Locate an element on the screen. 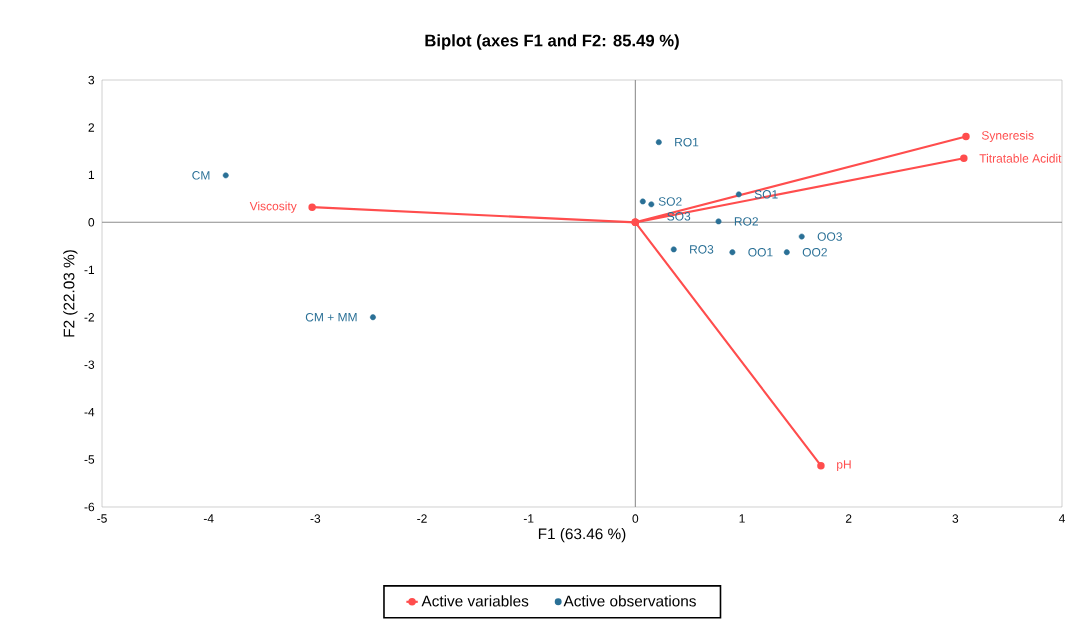  data-label: Viscosity is located at coordinates (273, 207).